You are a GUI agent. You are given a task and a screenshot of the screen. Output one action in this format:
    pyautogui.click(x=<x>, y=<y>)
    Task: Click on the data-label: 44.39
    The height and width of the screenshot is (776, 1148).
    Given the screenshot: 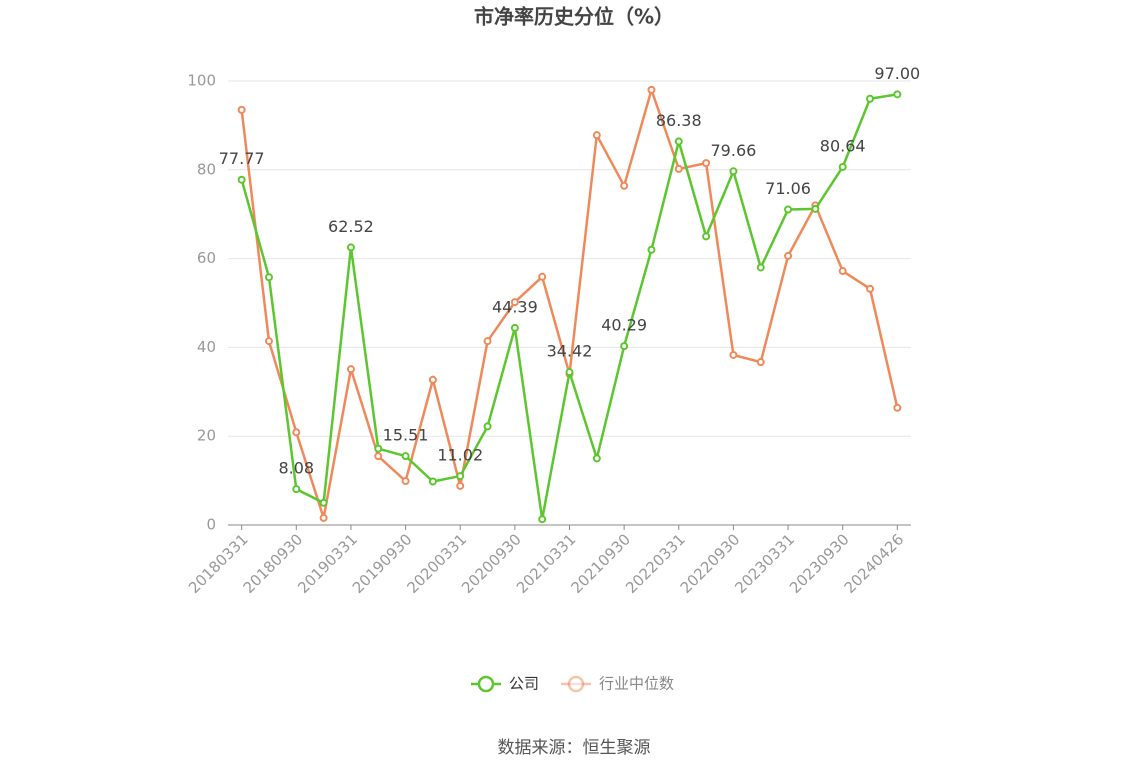 What is the action you would take?
    pyautogui.click(x=515, y=306)
    